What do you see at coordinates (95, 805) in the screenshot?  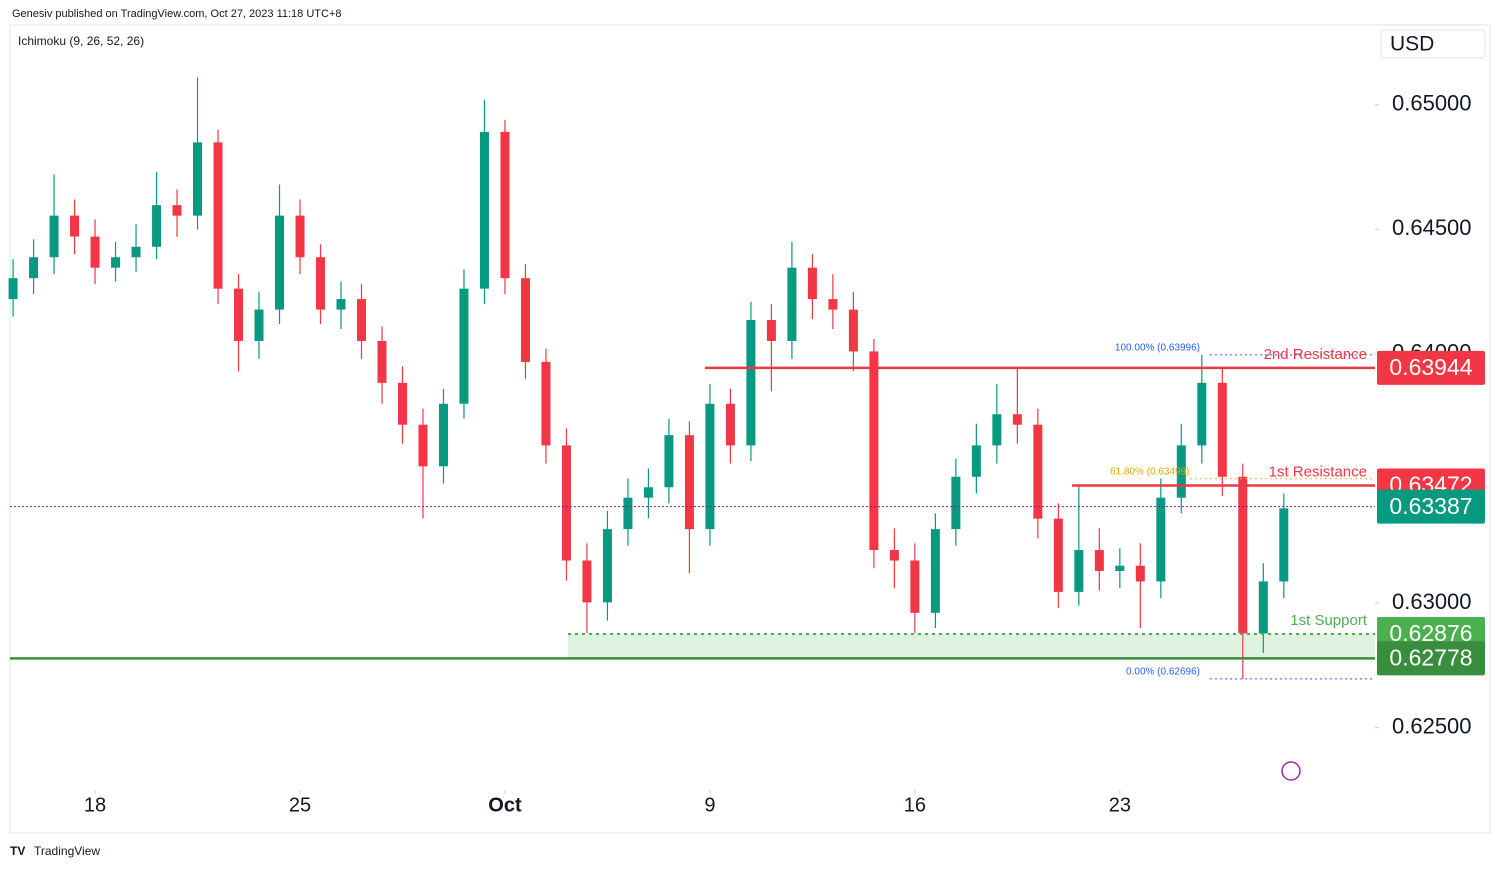 I see `x-tick-label: 18` at bounding box center [95, 805].